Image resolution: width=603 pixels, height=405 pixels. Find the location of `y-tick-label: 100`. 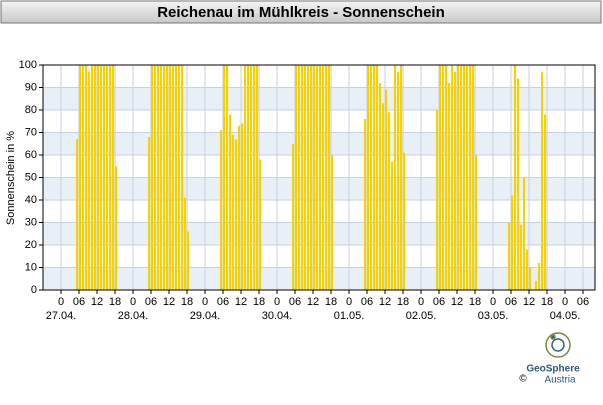

y-tick-label: 100 is located at coordinates (28, 65).